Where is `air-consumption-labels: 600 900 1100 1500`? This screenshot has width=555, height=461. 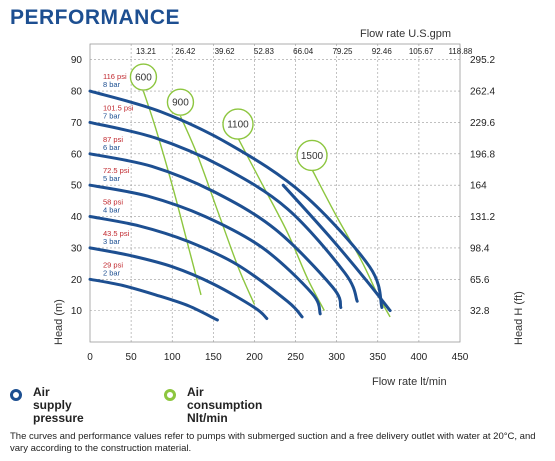 air-consumption-labels: 600 900 1100 1500 is located at coordinates (228, 117).